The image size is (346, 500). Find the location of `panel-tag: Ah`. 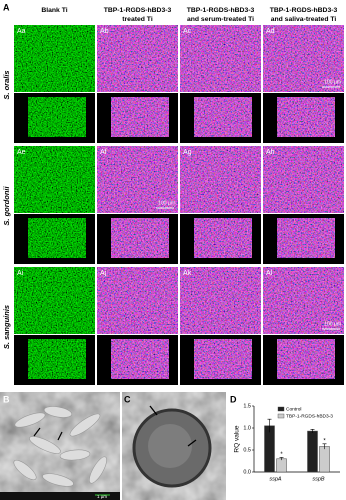

panel-tag: Ah is located at coordinates (270, 152).